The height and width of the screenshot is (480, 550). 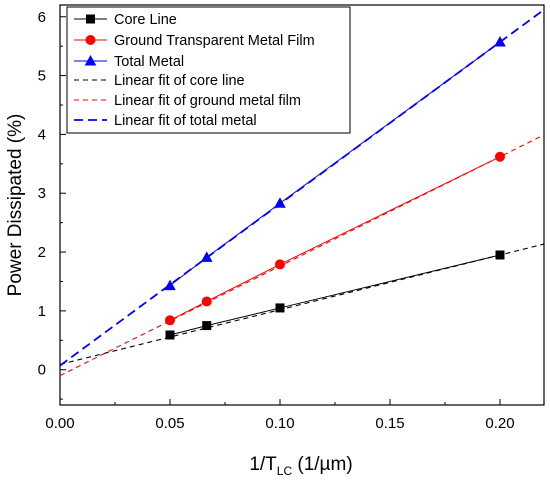 I want to click on y-tick-label: 5, so click(x=42, y=76).